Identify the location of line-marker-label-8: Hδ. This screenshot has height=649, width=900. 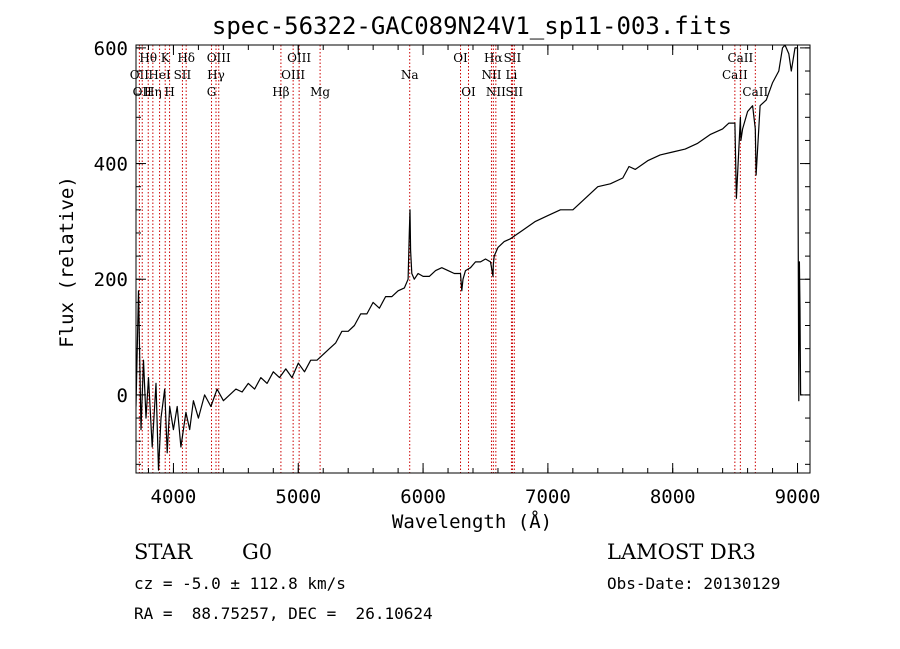
(186, 58).